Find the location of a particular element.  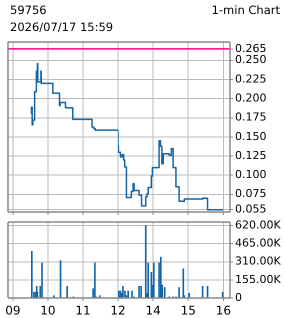

y-tick-label: 620.00K is located at coordinates (258, 225).